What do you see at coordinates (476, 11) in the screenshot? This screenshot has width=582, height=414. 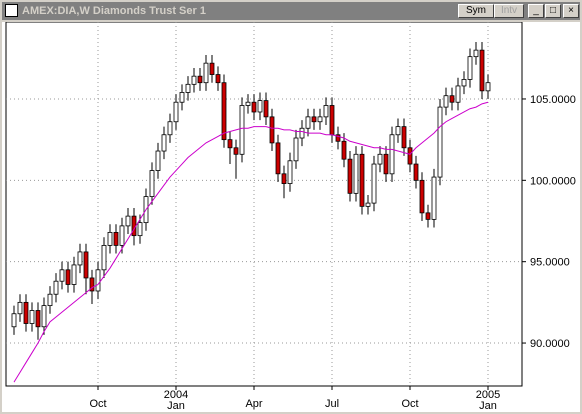 I see `sym-button: Sym` at bounding box center [476, 11].